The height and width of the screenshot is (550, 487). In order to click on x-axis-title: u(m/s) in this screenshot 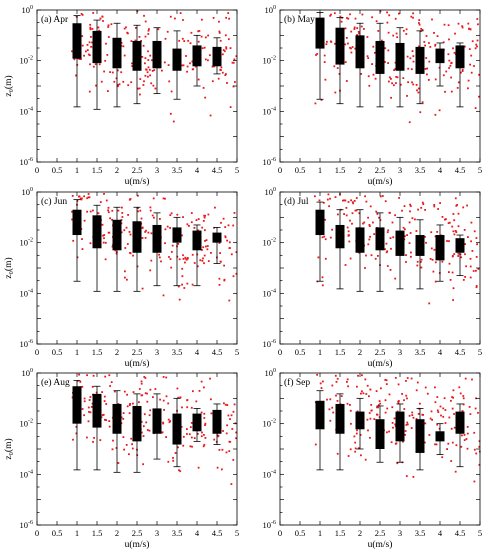, I will do `click(380, 363)`.